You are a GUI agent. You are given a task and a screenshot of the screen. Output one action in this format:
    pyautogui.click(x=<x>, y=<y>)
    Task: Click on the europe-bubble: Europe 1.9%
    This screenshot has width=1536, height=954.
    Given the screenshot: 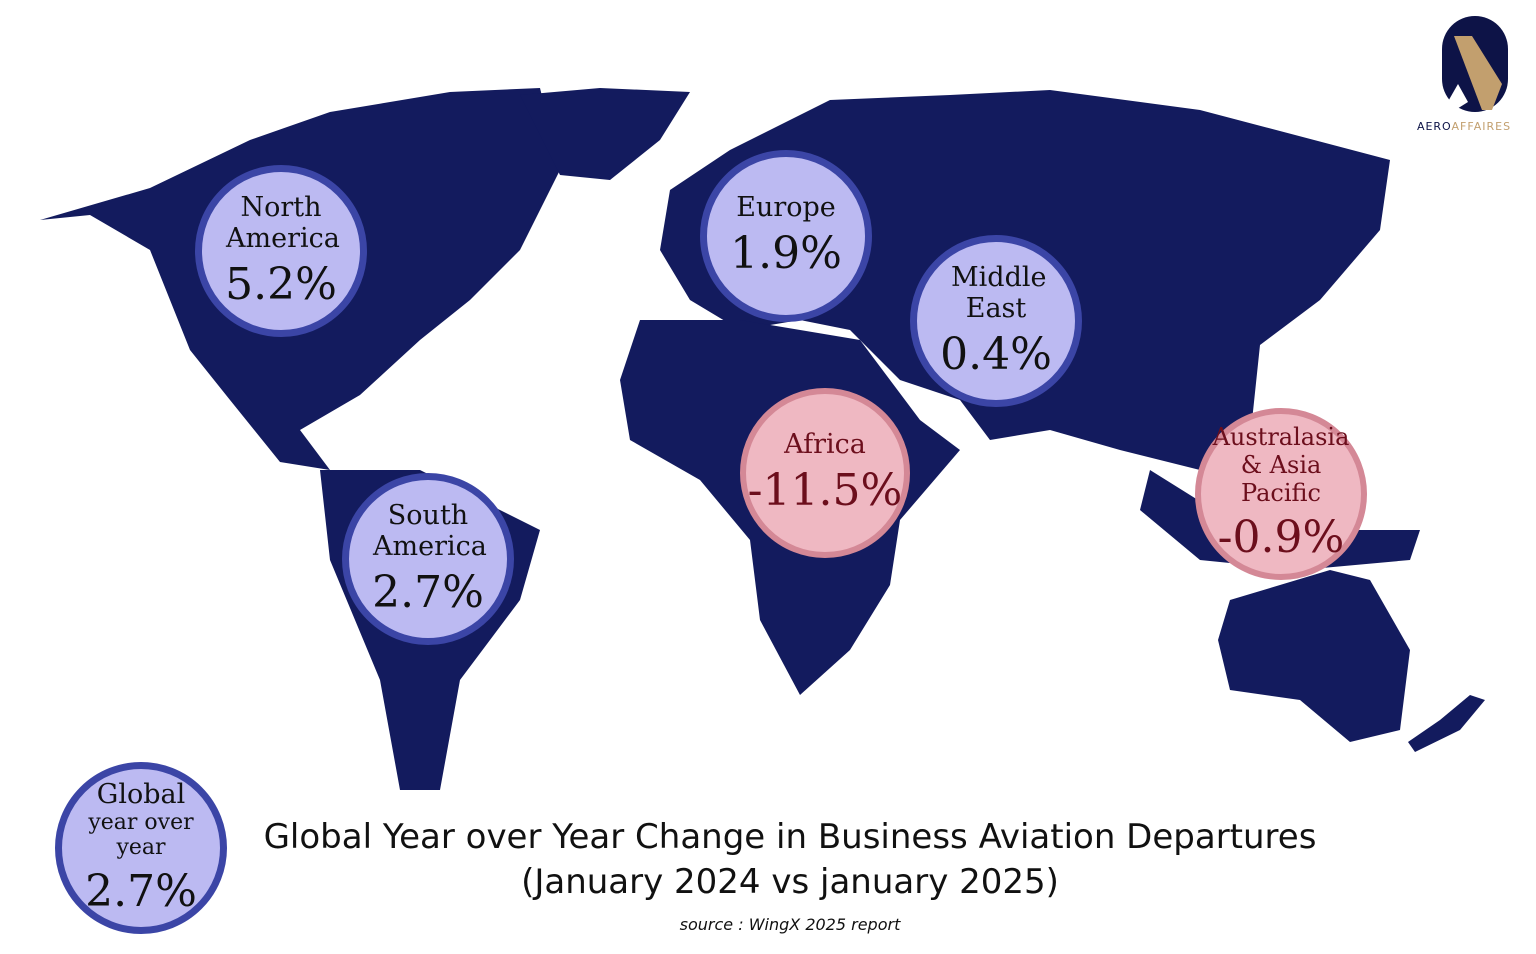 What is the action you would take?
    pyautogui.click(x=786, y=236)
    